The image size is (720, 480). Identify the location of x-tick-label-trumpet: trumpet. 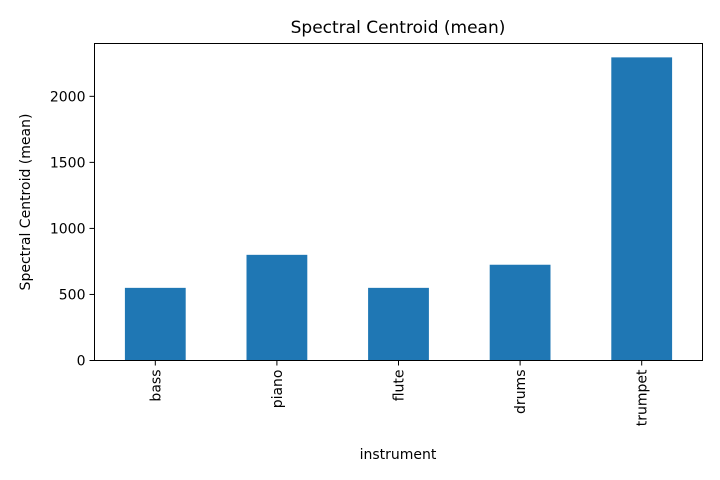
(643, 397).